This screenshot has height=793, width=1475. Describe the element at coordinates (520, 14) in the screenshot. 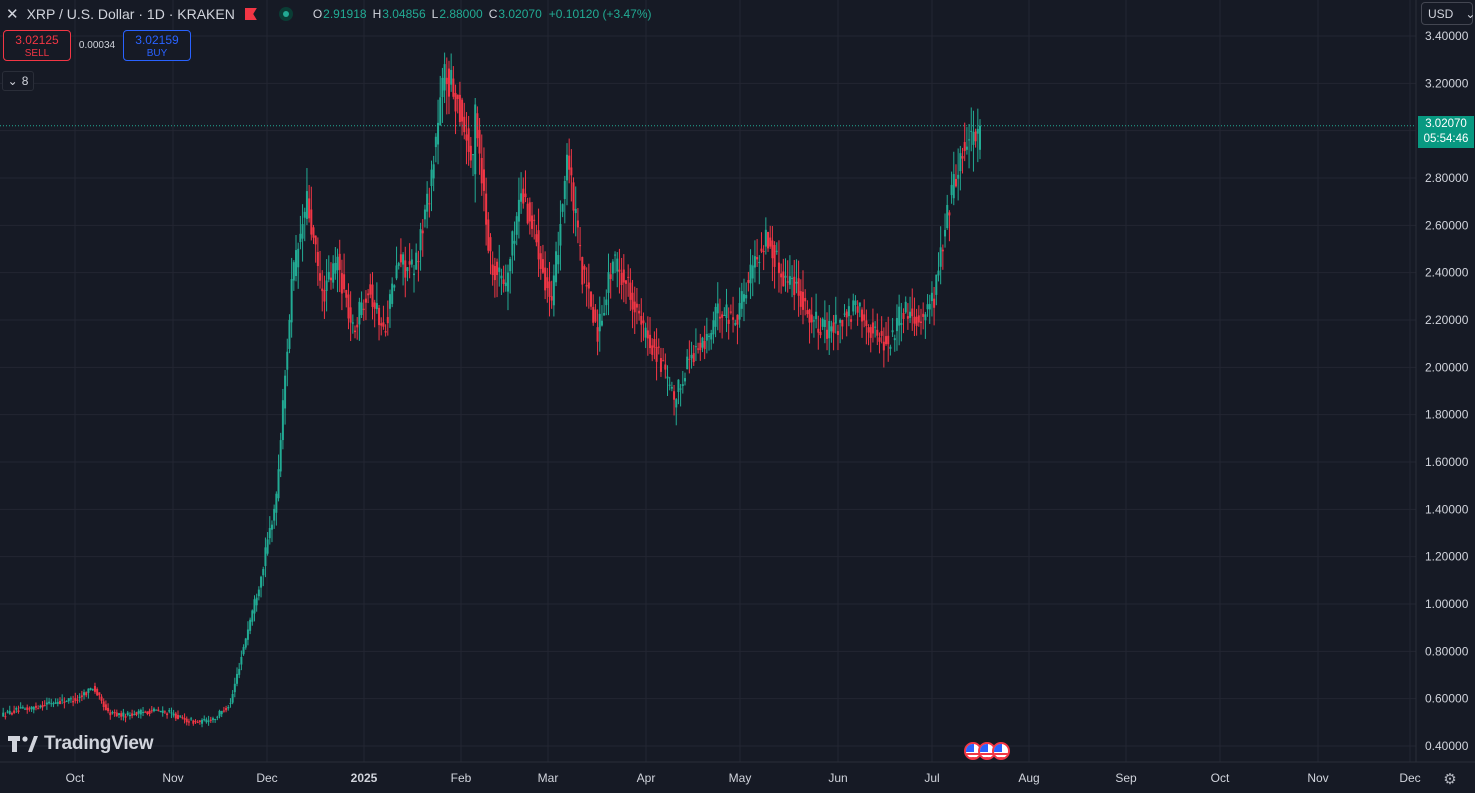

I see `ohlc-close-value: 3.02070` at that location.